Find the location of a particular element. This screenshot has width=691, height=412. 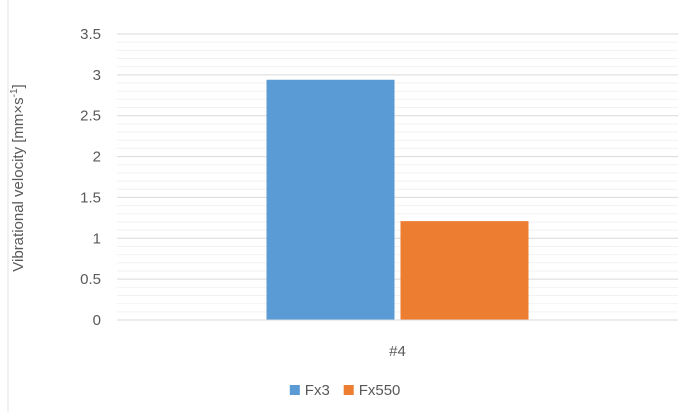

legend-swatch-fx3 is located at coordinates (294, 390).